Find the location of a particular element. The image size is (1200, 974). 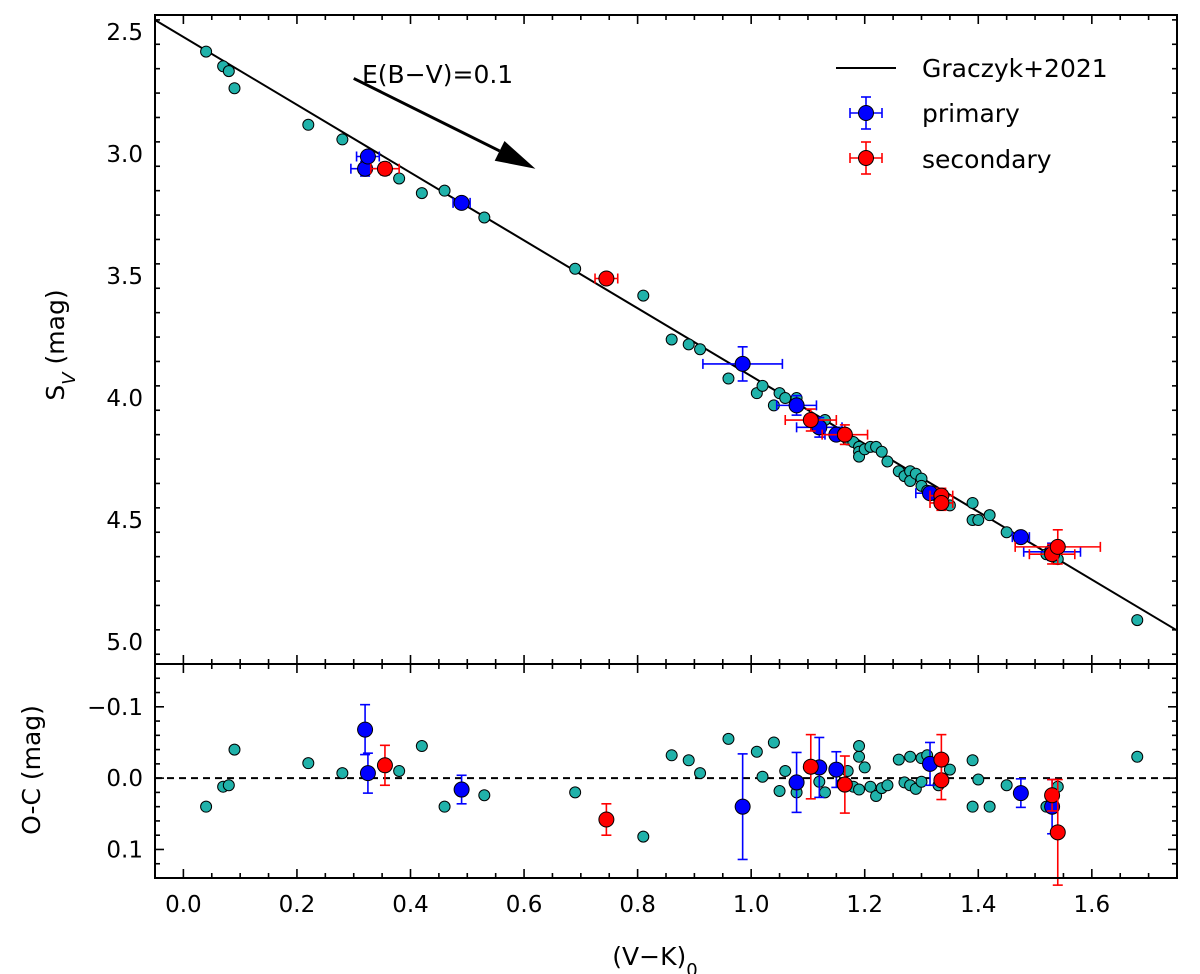

legend-secondary-swatch is located at coordinates (866, 158).